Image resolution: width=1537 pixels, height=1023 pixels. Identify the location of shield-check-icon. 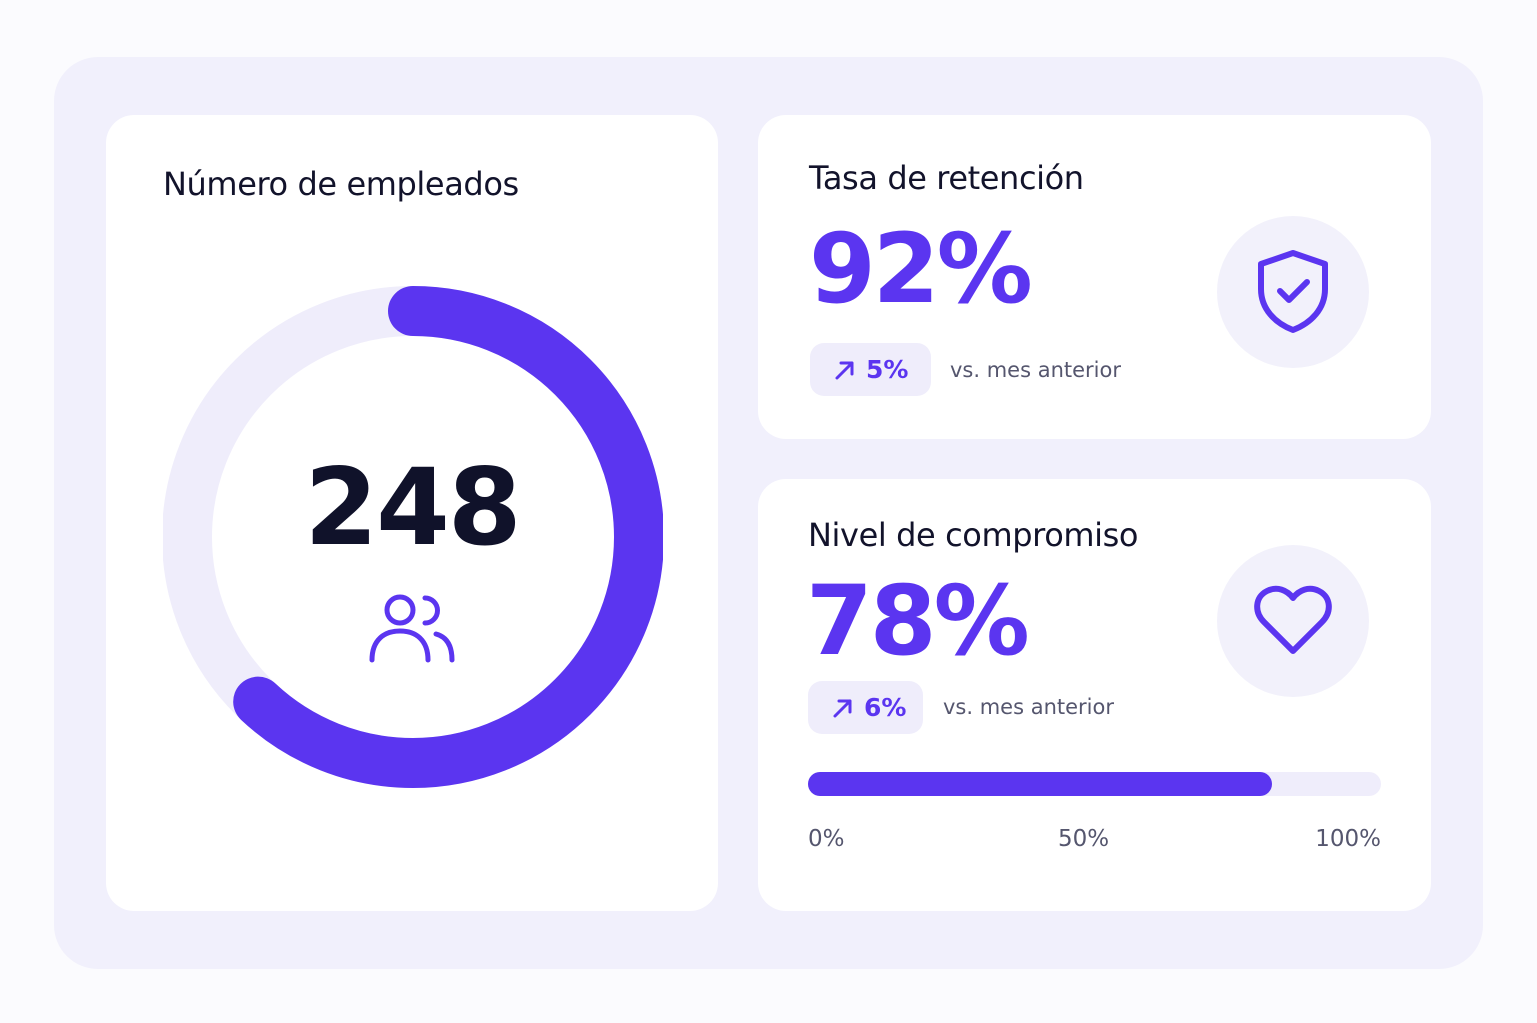
(1293, 291).